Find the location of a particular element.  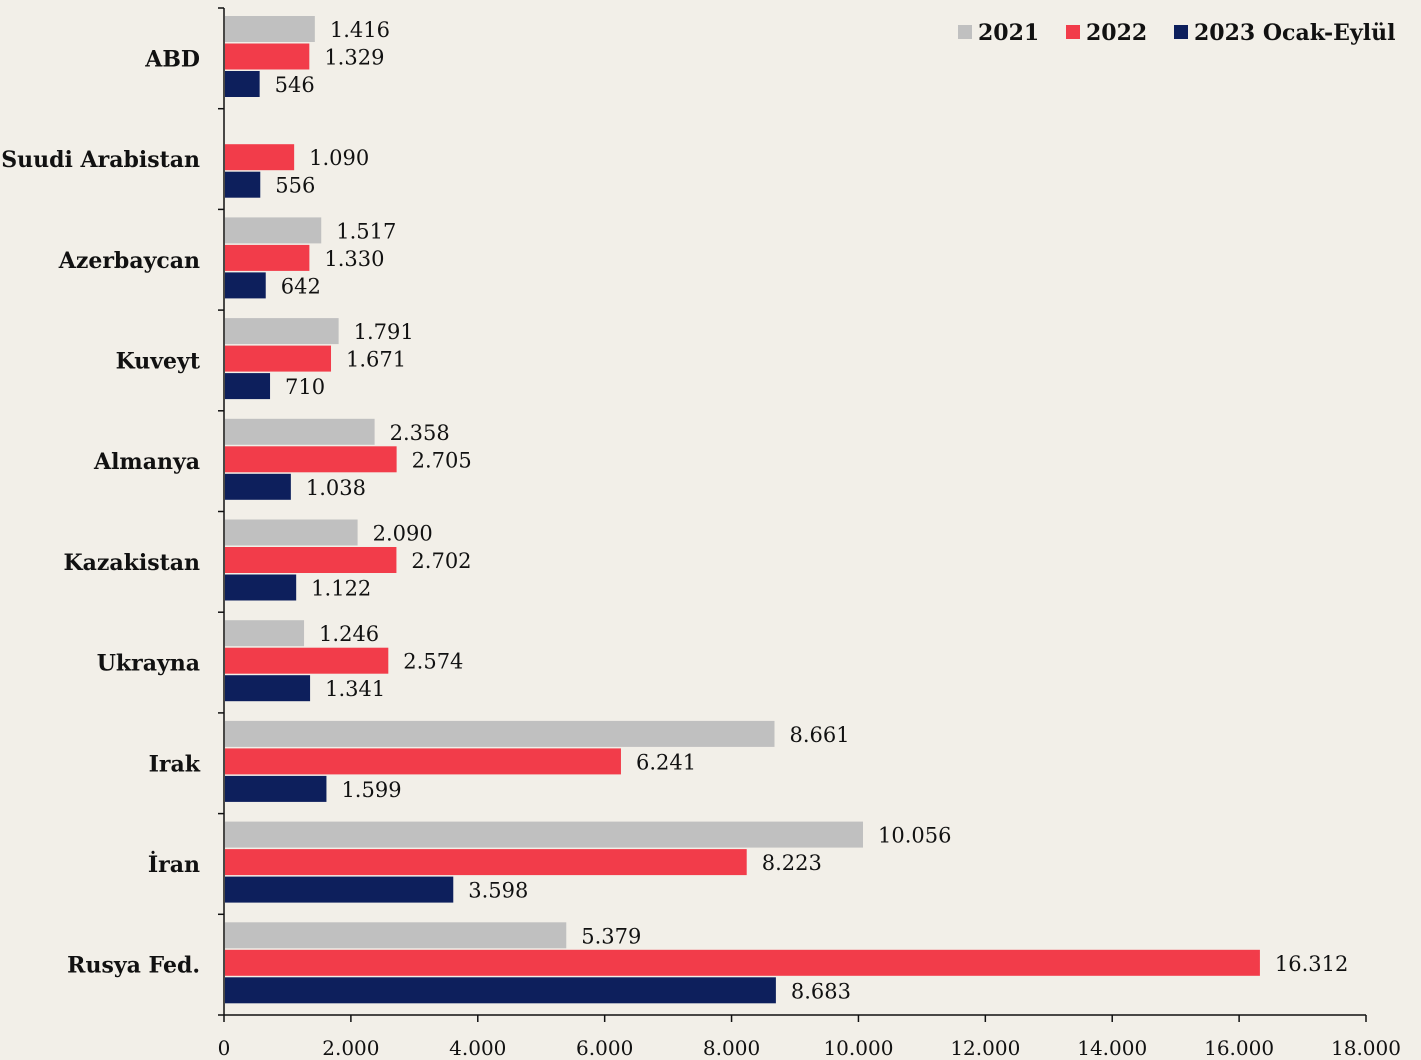

data-label-rusya-fed-2021: 5.379 is located at coordinates (611, 936).